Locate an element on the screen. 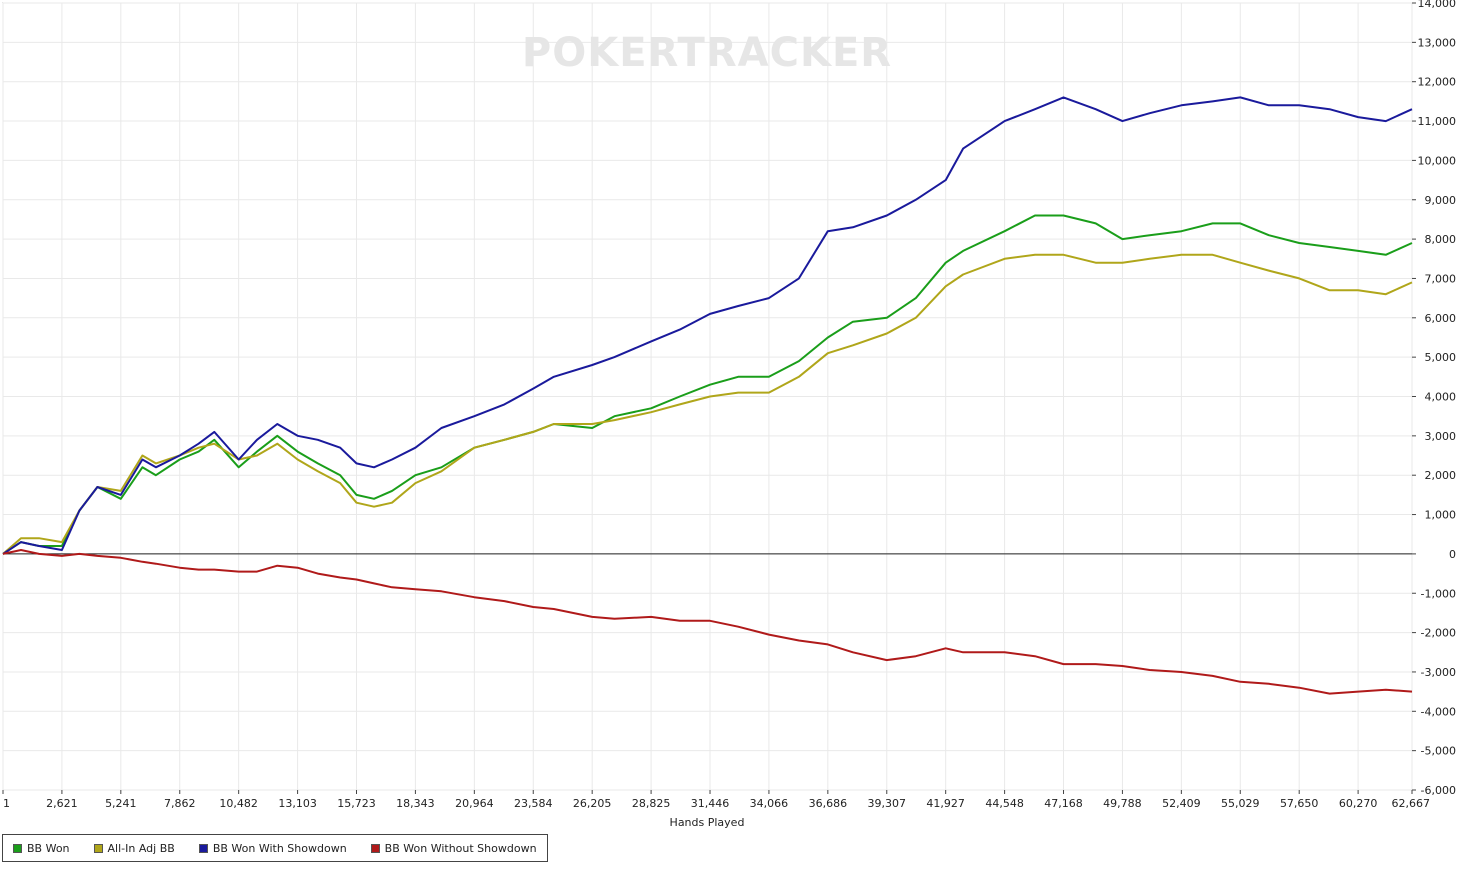 The width and height of the screenshot is (1470, 870). legend-item: BB Won Without Showdown is located at coordinates (453, 848).